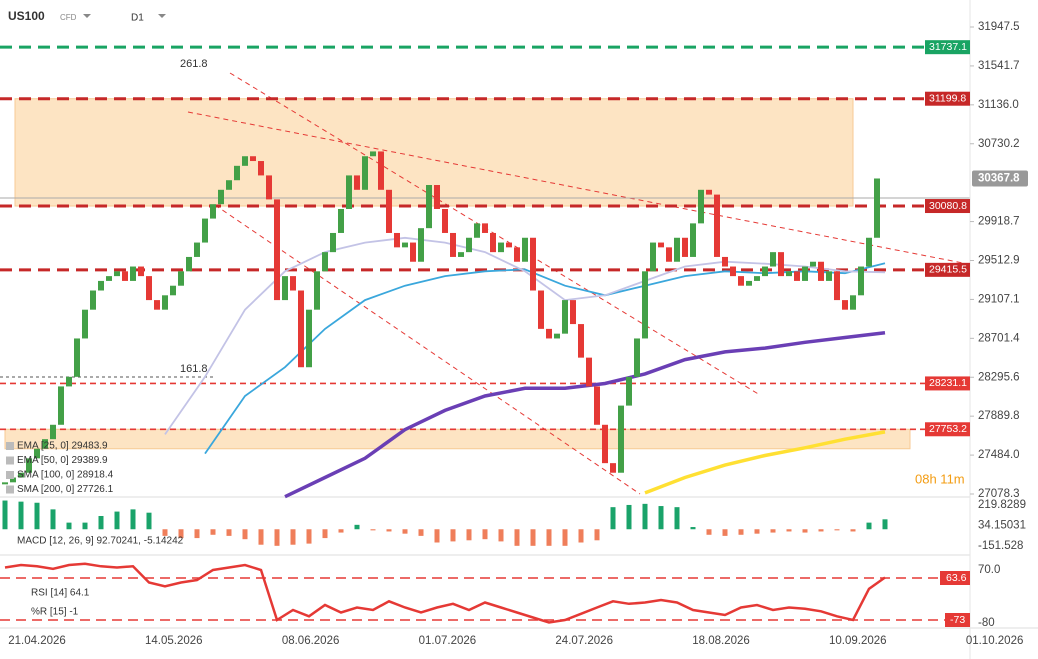  What do you see at coordinates (999, 27) in the screenshot?
I see `y-tick-label: 31947.5` at bounding box center [999, 27].